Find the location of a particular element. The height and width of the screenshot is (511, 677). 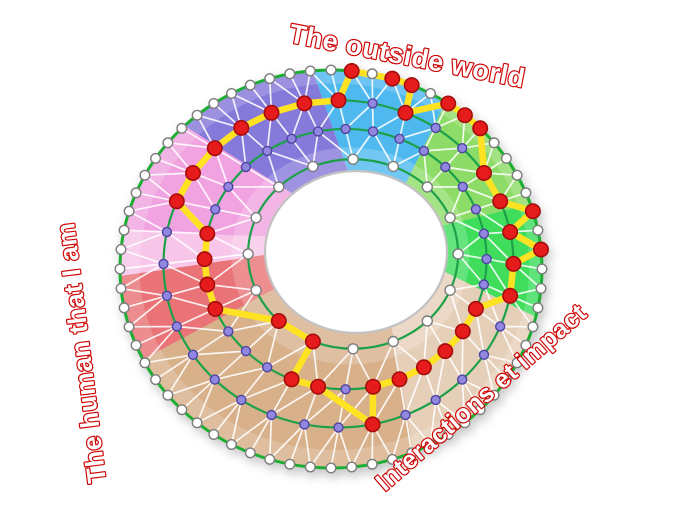

hole is located at coordinates (356, 252).